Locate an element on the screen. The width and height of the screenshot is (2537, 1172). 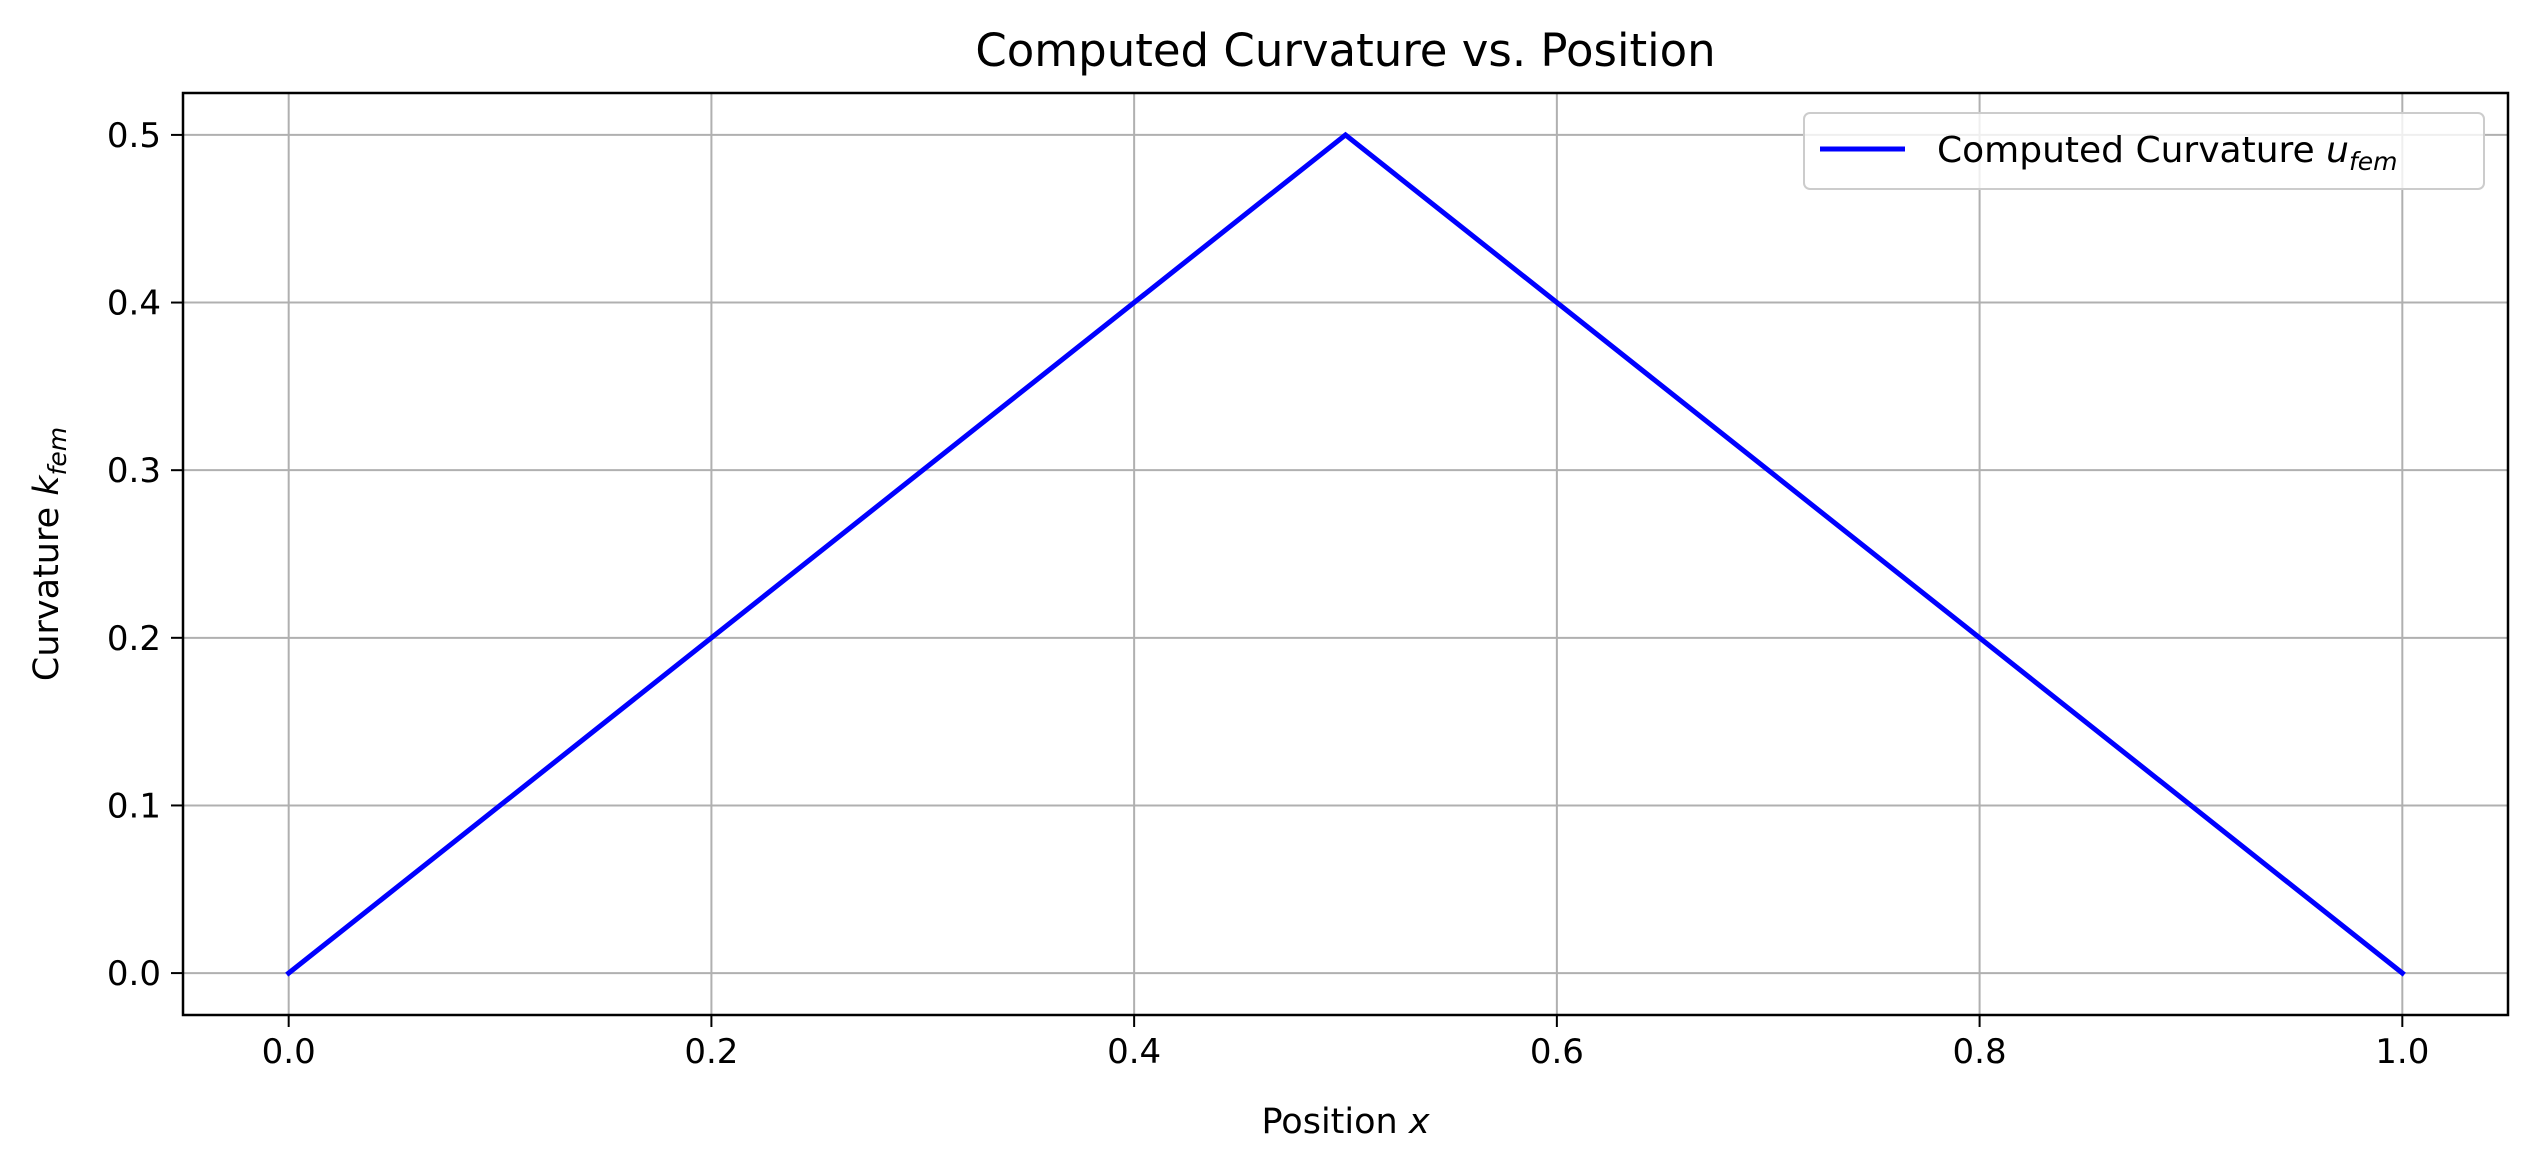
y-tick-label: 0.5 is located at coordinates (134, 136).